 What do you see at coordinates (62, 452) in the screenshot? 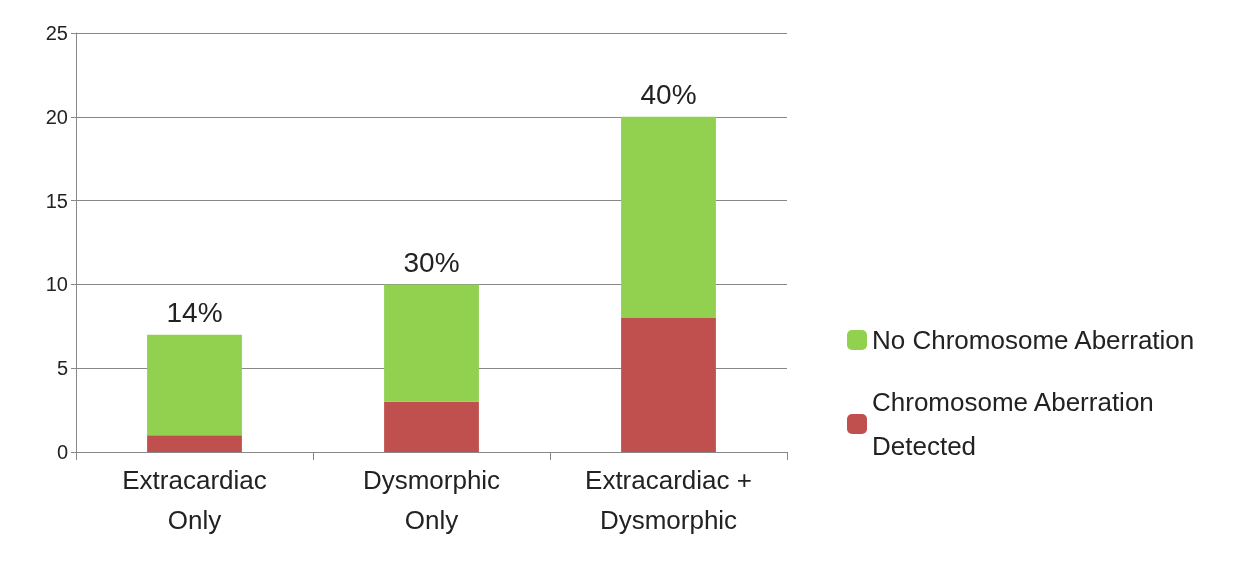
I see `y-tick-label: 0` at bounding box center [62, 452].